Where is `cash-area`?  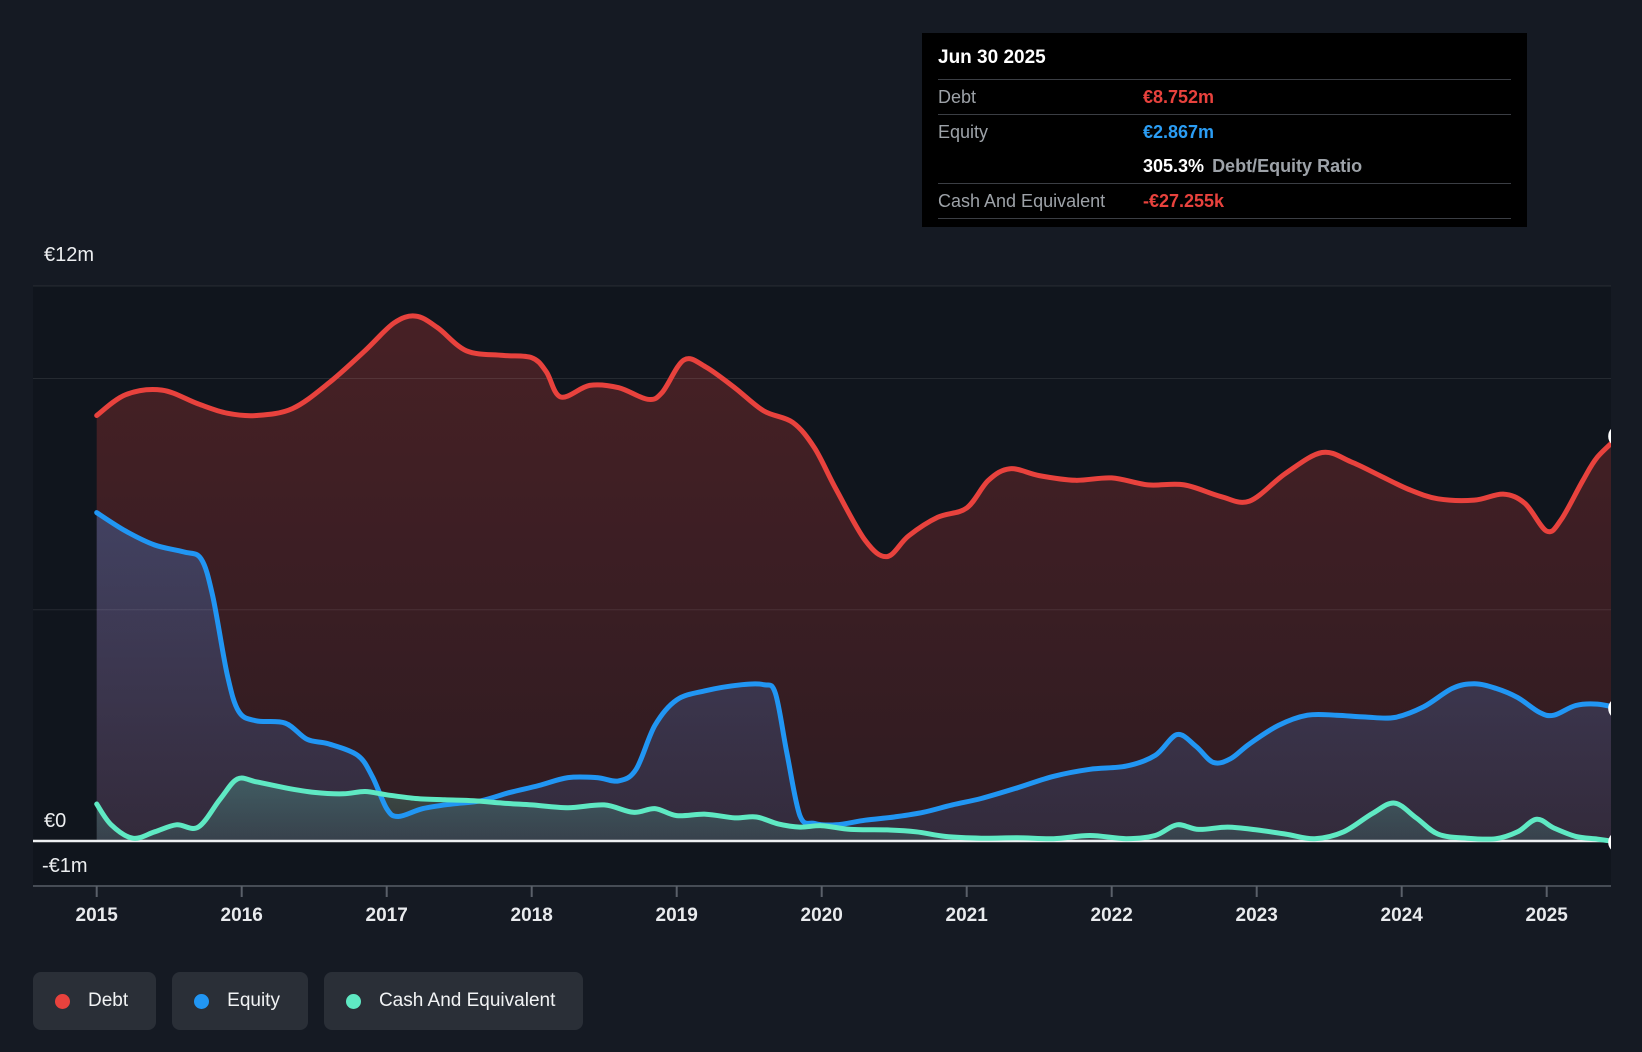 cash-area is located at coordinates (853, 810).